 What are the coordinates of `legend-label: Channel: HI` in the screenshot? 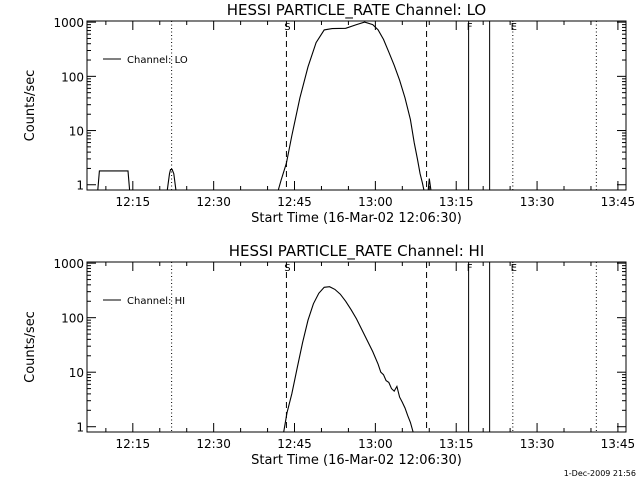 It's located at (156, 301).